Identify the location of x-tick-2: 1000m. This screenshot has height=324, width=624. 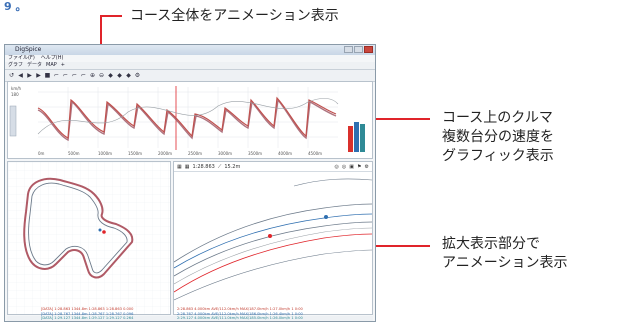
(105, 153).